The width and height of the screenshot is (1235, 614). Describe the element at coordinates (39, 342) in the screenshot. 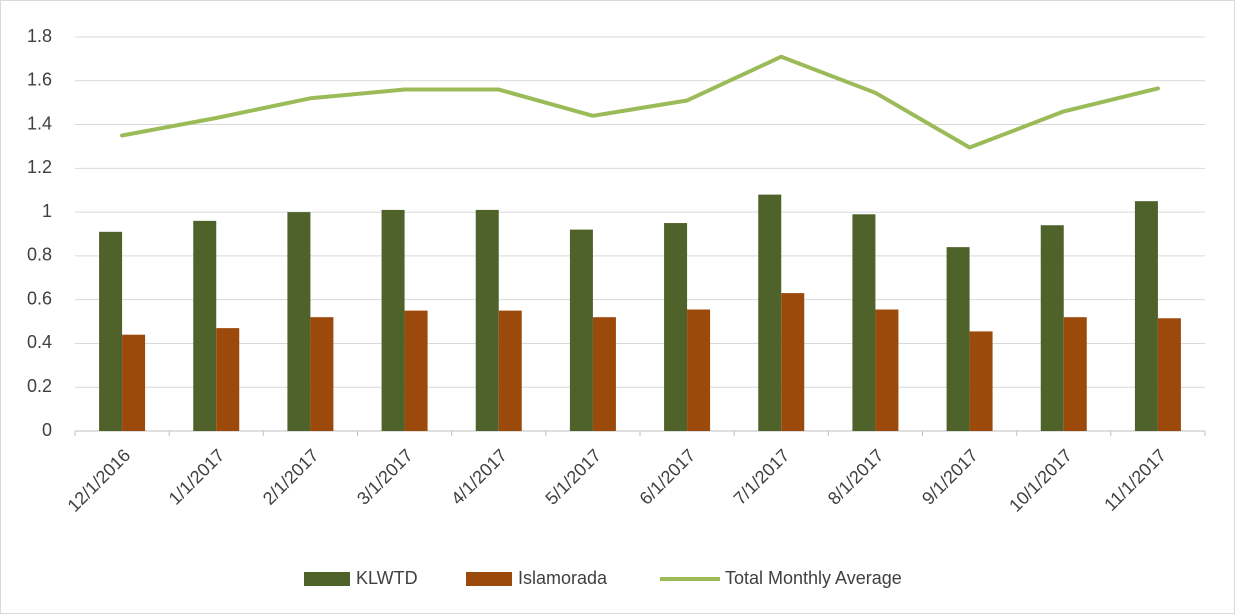

I see `y-tick-label: 0.4` at that location.